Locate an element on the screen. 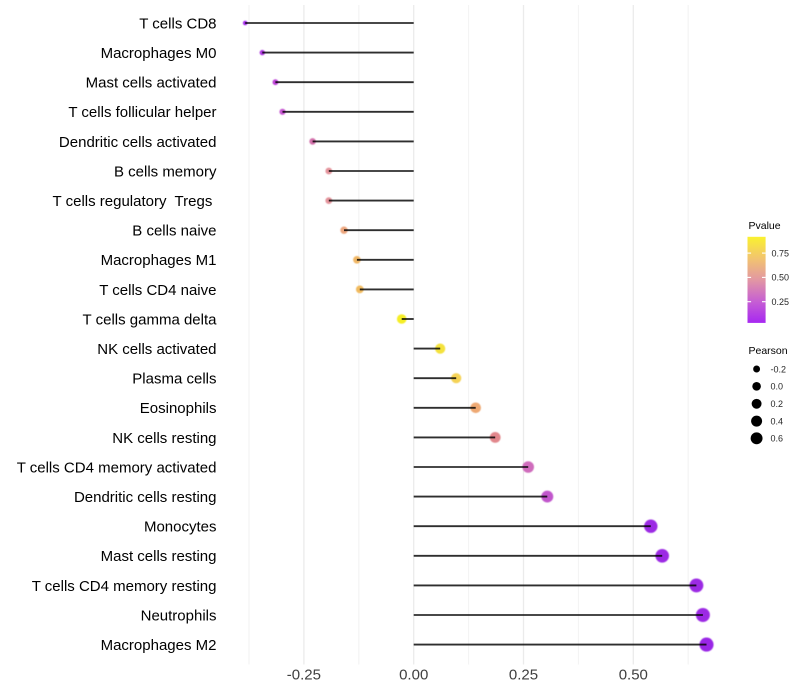 This screenshot has height=700, width=800. svg-text: -0.25 is located at coordinates (304, 675).